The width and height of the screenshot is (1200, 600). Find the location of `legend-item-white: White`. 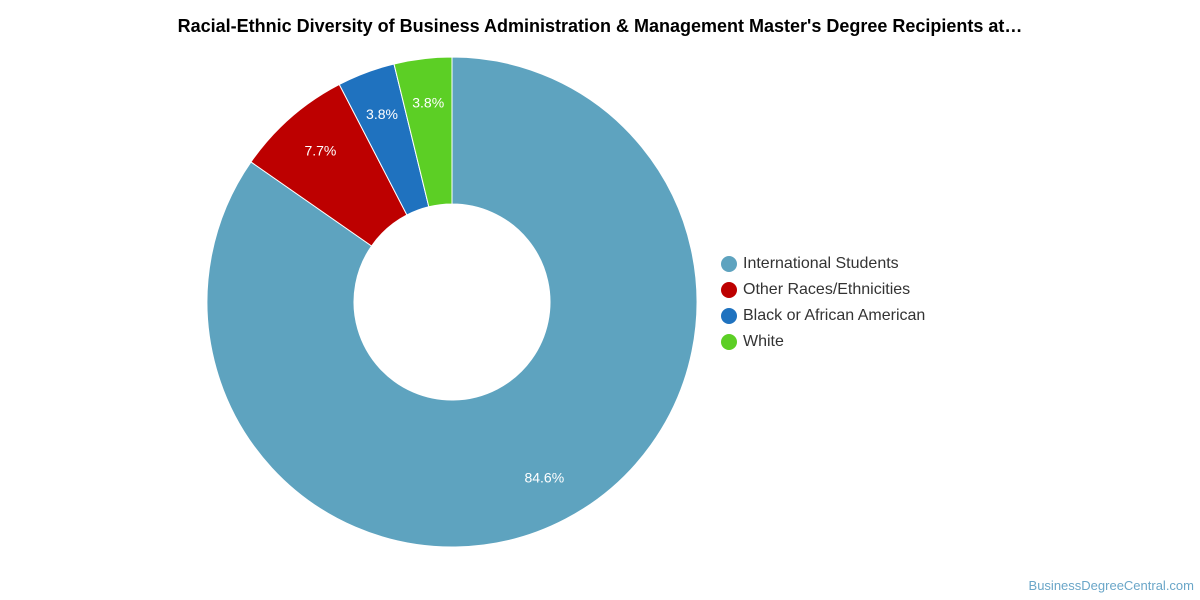

legend-item-white: White is located at coordinates (752, 341).